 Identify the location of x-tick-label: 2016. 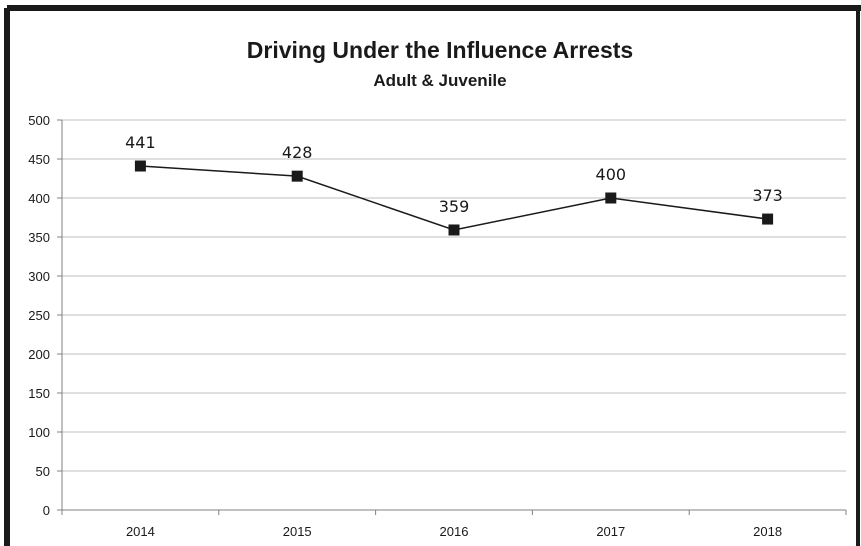
(454, 531).